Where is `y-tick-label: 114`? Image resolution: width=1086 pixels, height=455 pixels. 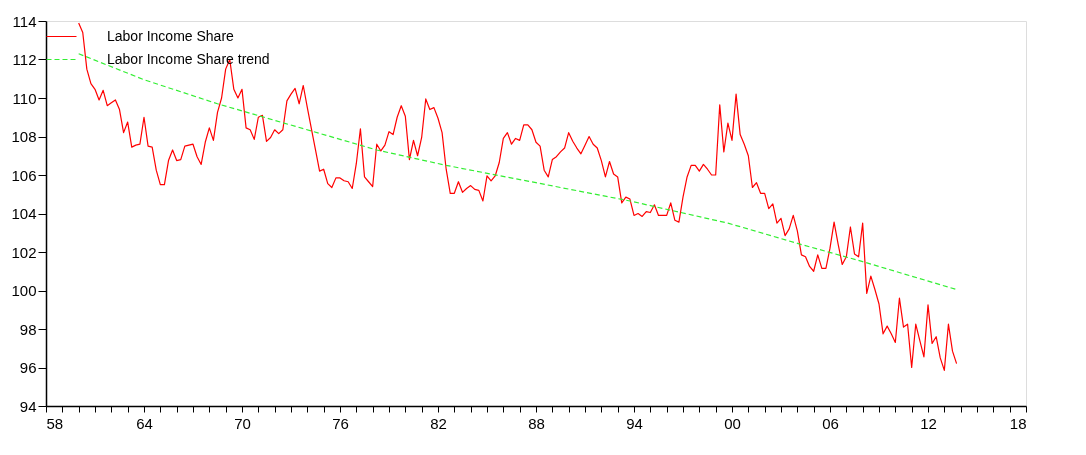
y-tick-label: 114 is located at coordinates (24, 21).